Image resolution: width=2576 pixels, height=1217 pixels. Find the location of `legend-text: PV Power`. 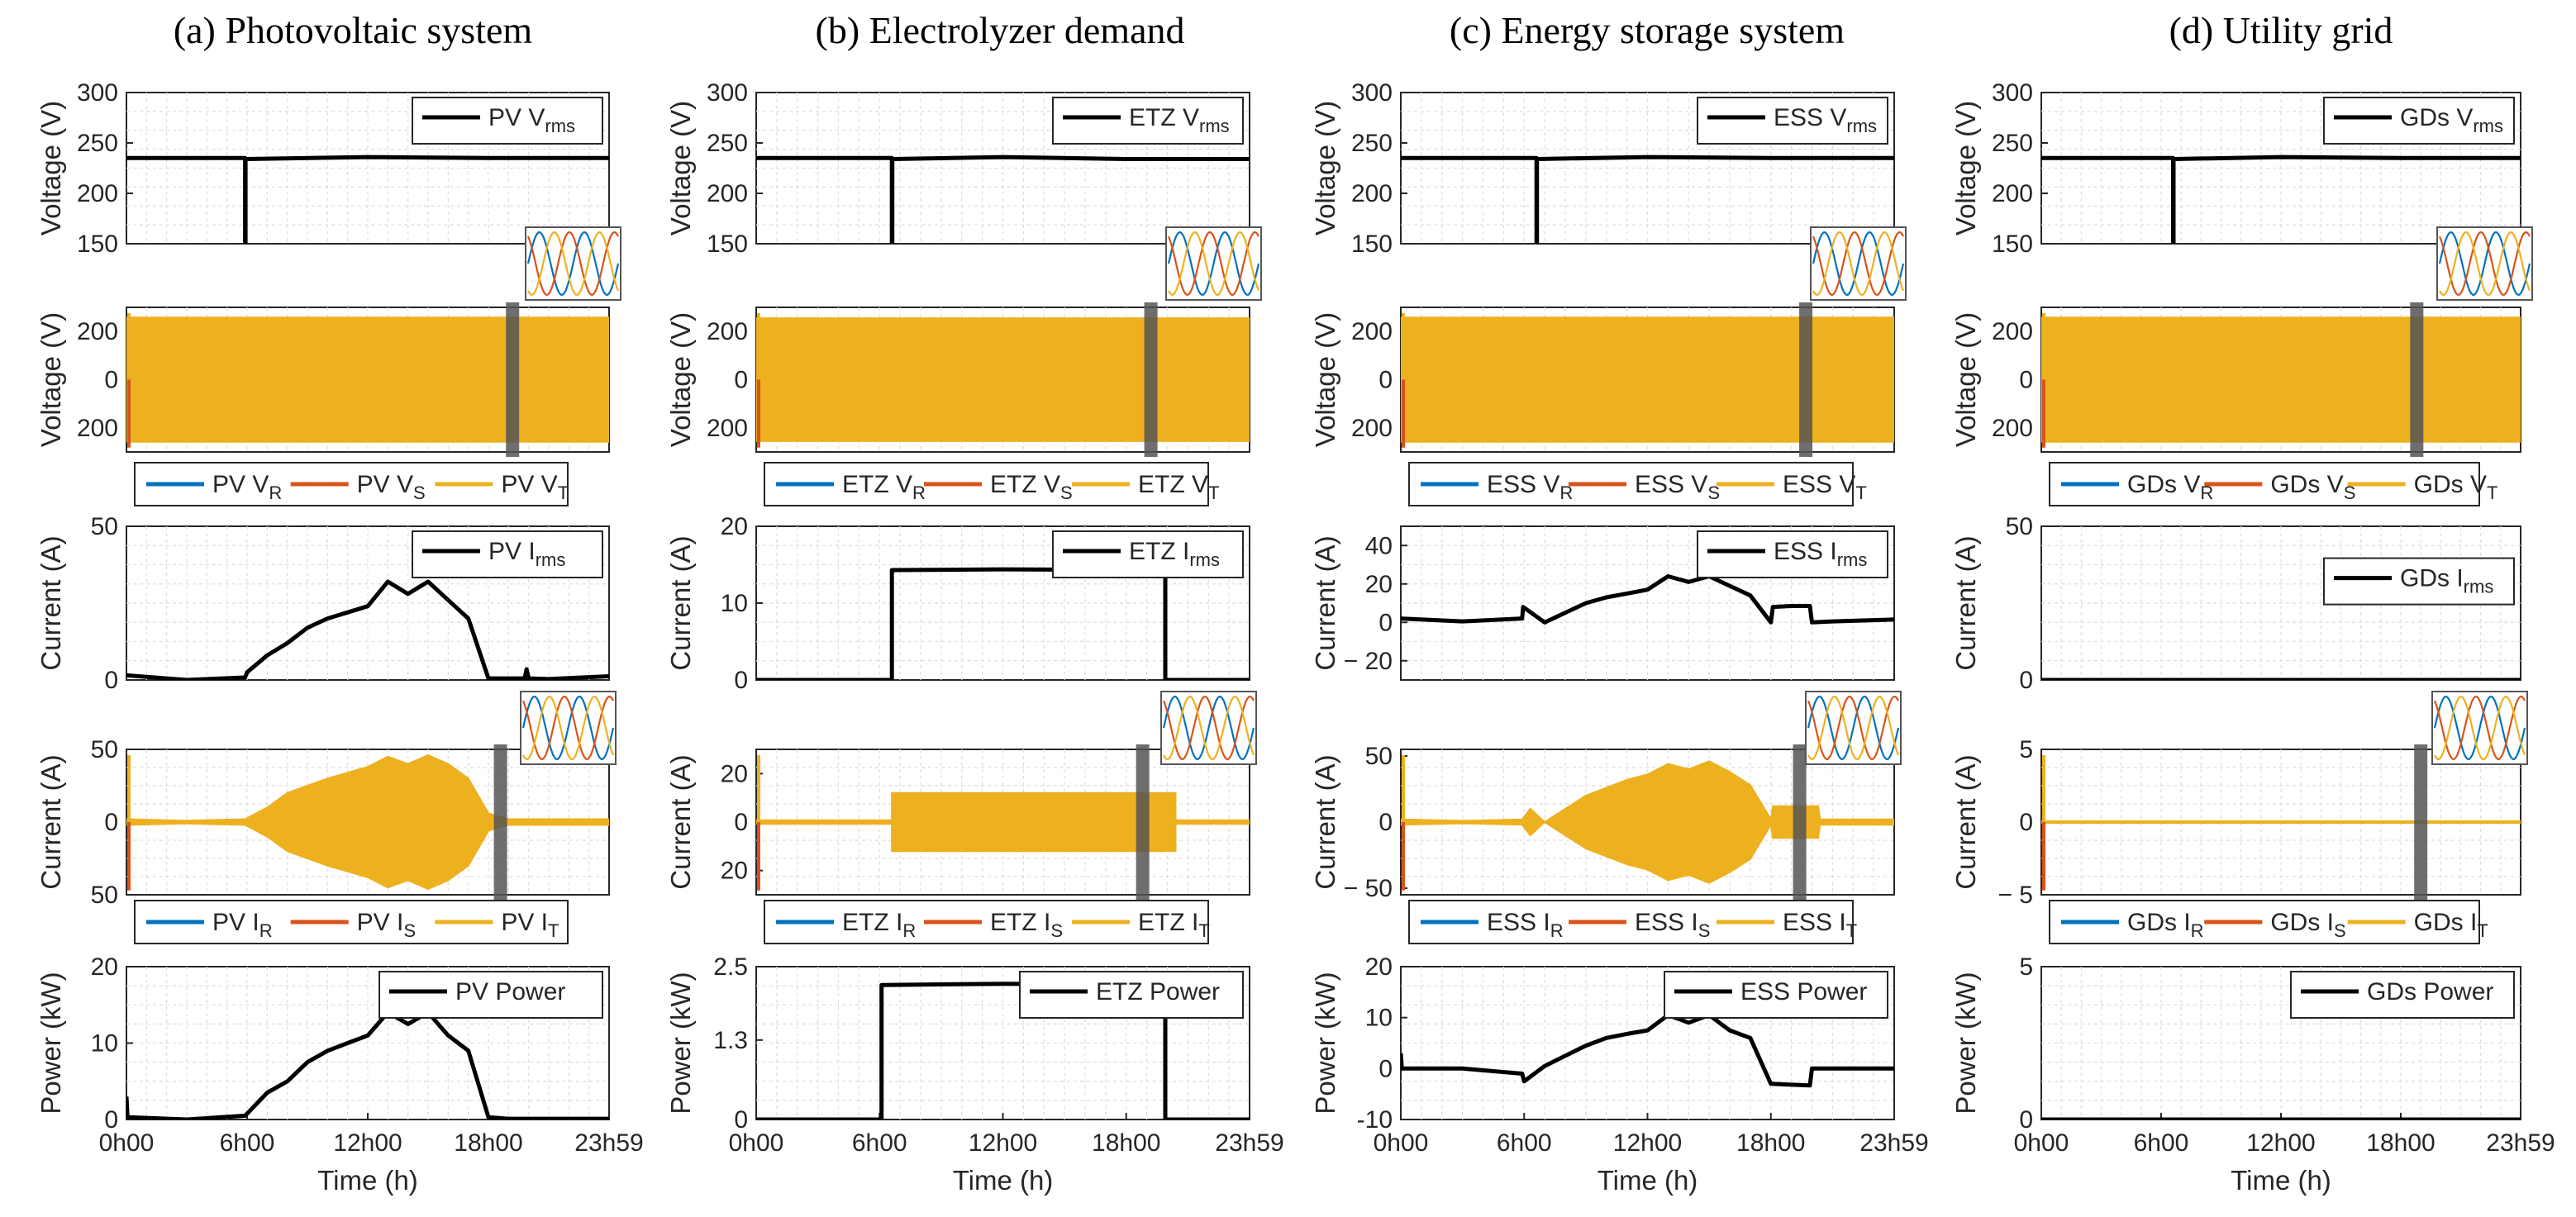

legend-text: PV Power is located at coordinates (510, 992).